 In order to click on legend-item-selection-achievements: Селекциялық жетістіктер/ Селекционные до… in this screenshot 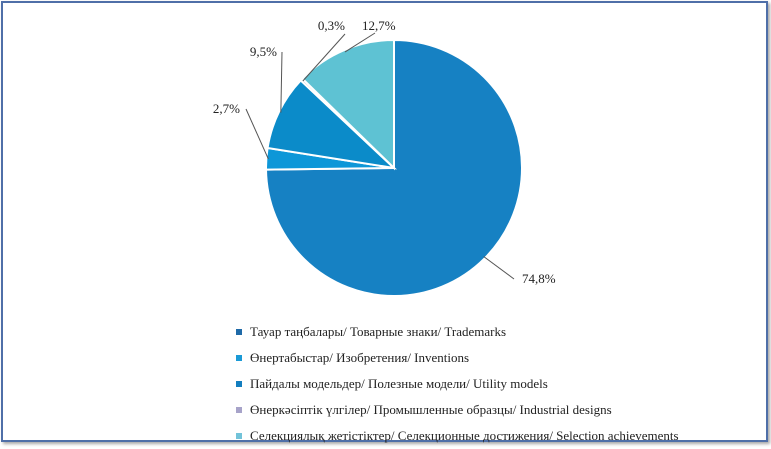, I will do `click(496, 436)`.